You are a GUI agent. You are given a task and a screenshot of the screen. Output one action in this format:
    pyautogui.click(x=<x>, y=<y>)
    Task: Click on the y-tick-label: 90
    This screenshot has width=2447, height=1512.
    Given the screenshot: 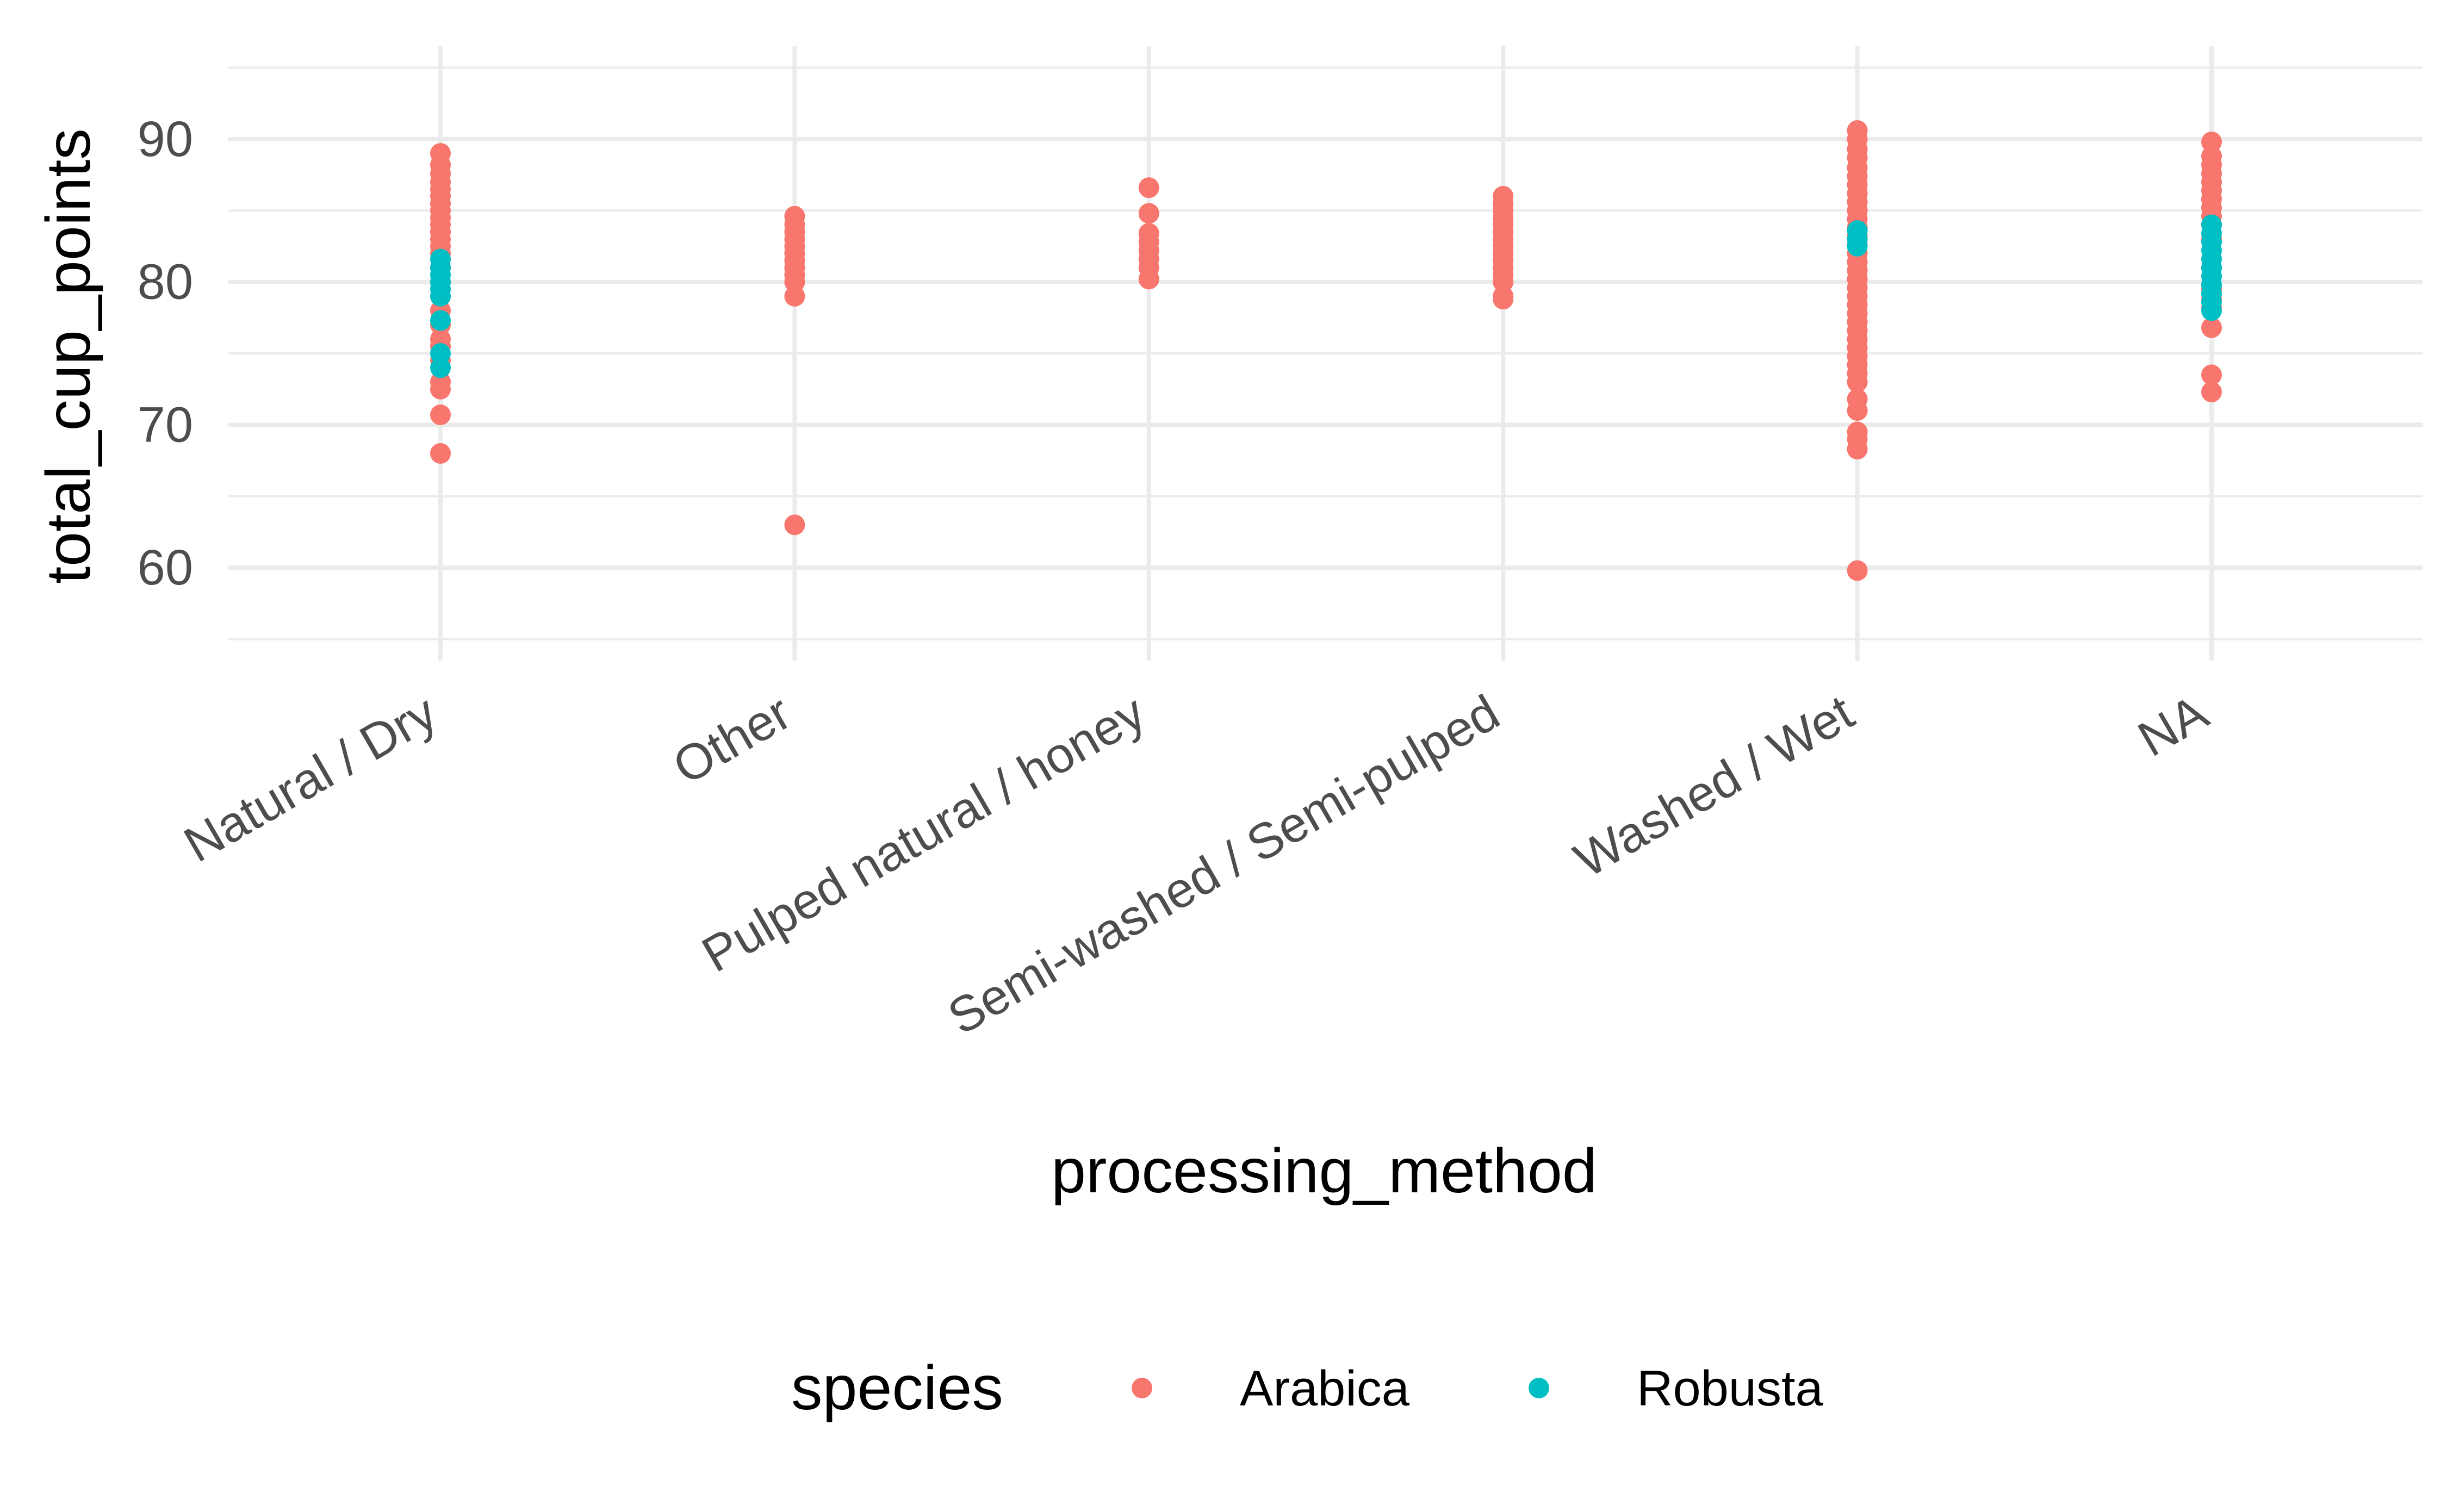 What is the action you would take?
    pyautogui.click(x=165, y=139)
    